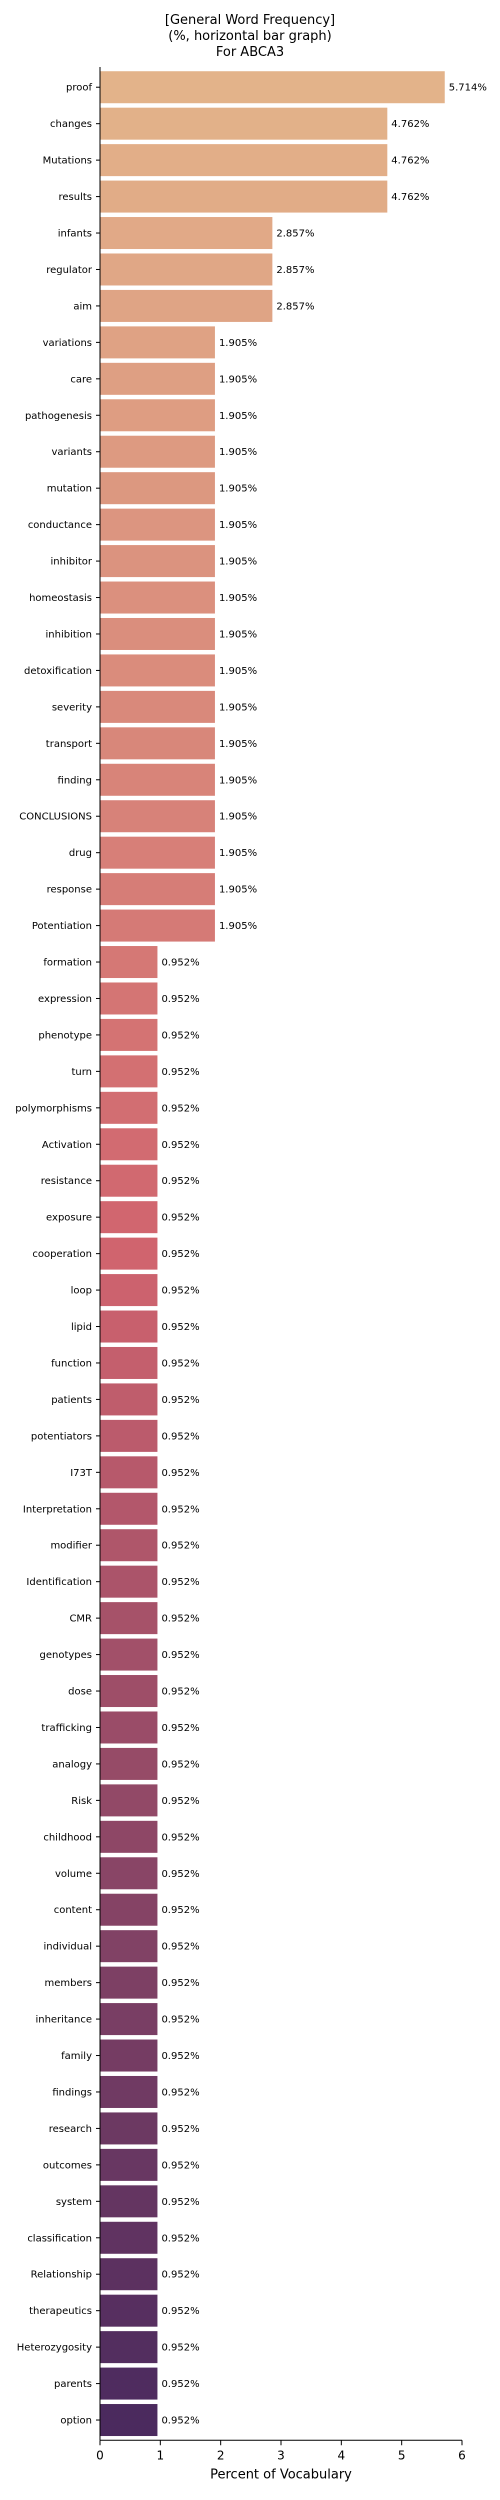 This screenshot has height=2500, width=500. I want to click on y-tick-label: inhibition, so click(68, 634).